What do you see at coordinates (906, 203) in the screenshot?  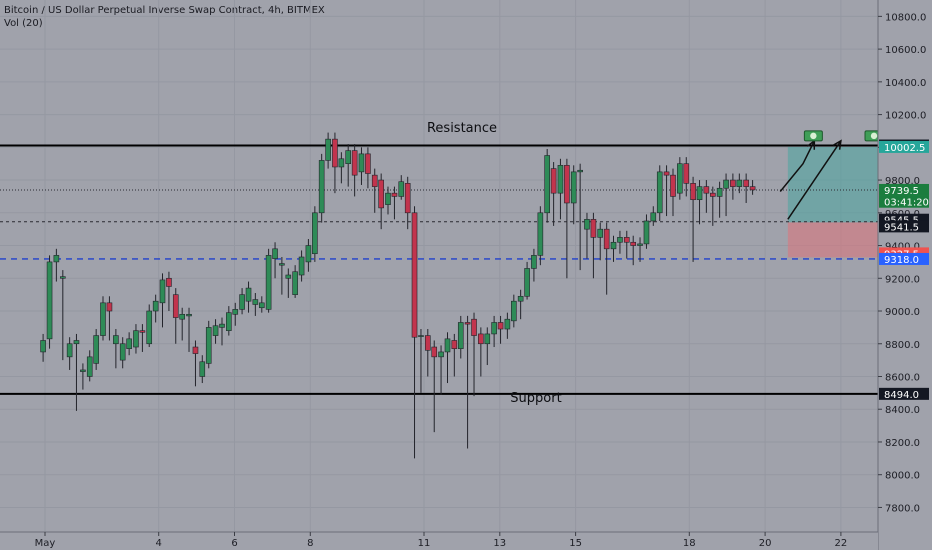 I see `price-label-text: 03:41:20` at bounding box center [906, 203].